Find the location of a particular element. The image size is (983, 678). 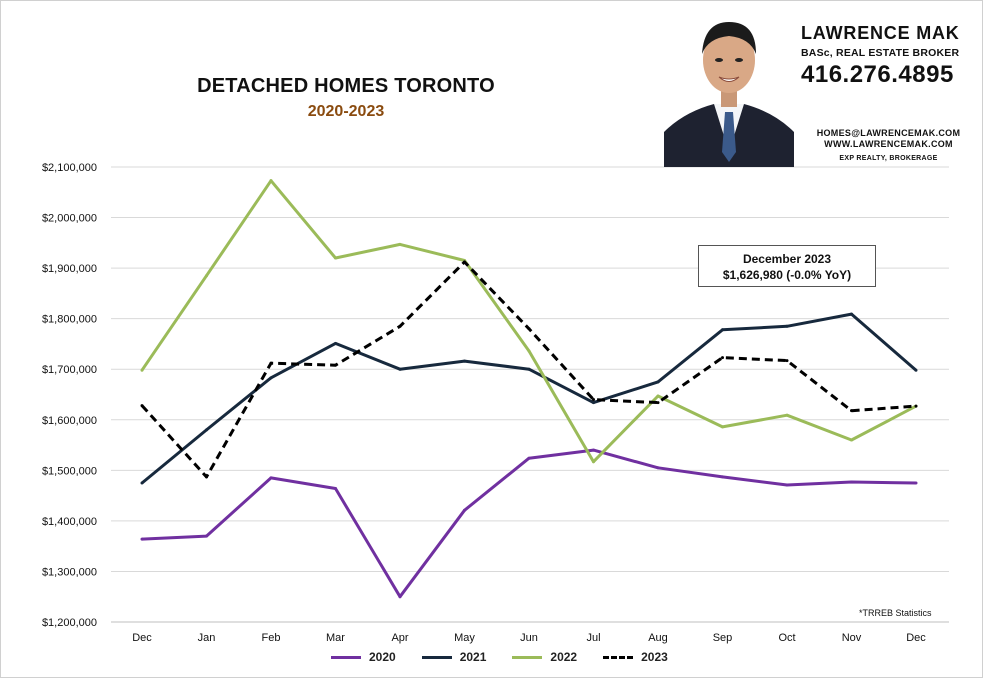

y-tick-label: $1,500,000 is located at coordinates (69, 471).